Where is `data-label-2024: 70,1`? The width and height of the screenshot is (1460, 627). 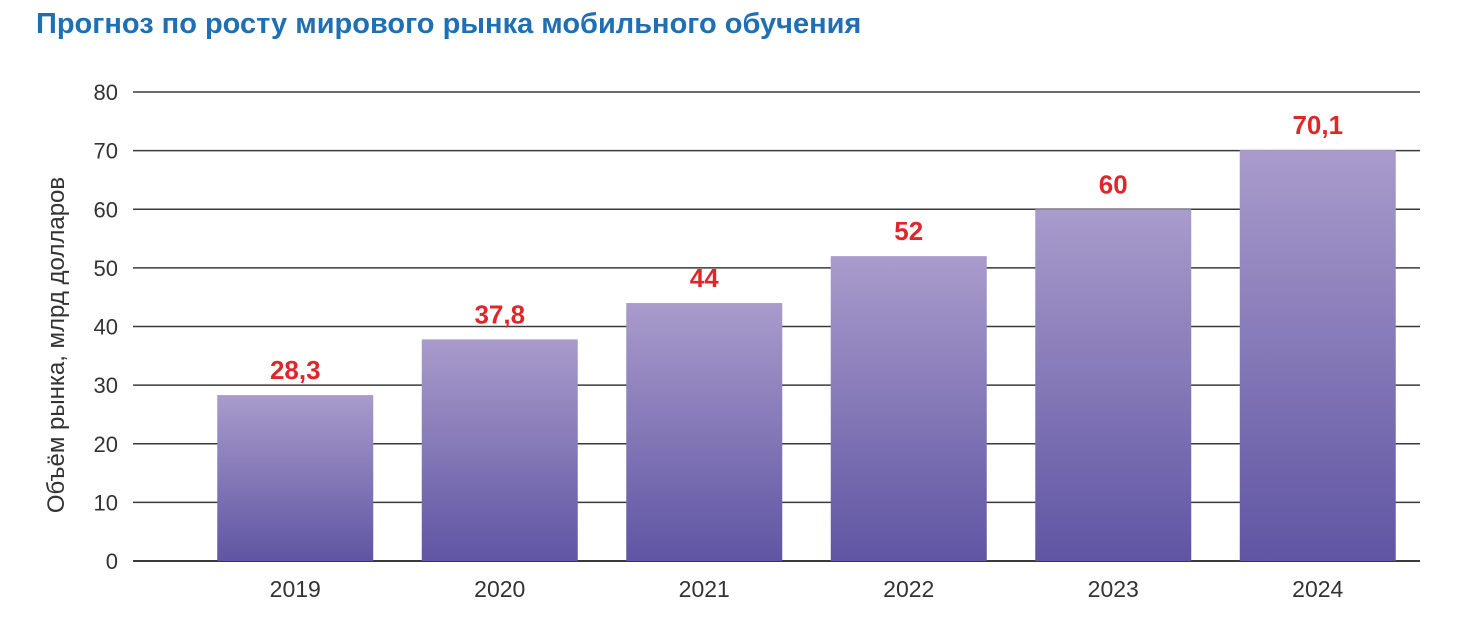 data-label-2024: 70,1 is located at coordinates (1317, 125).